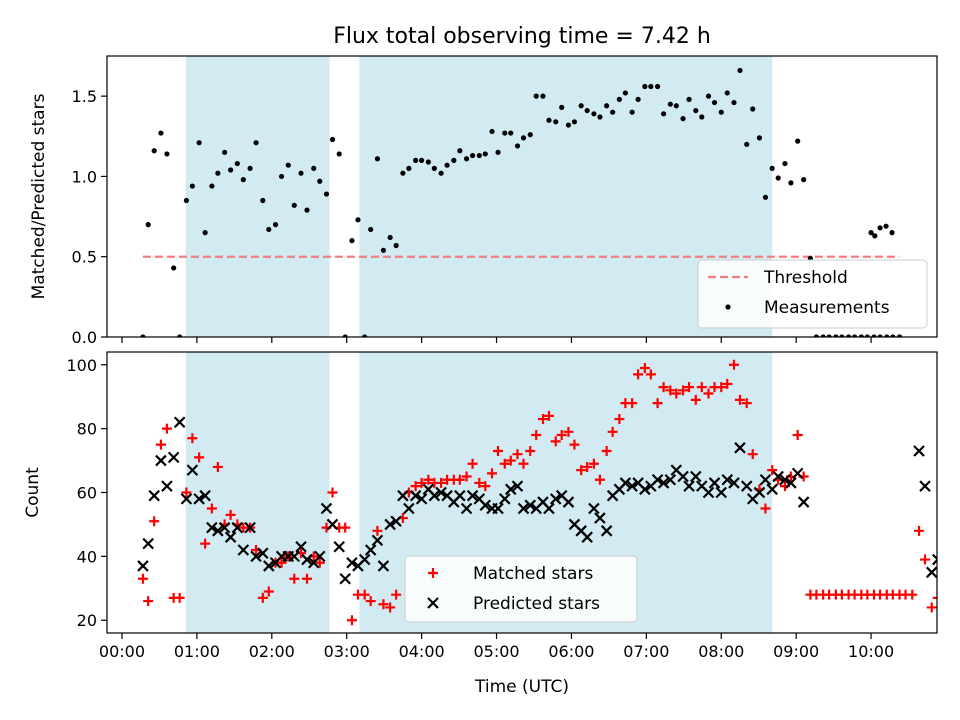 The width and height of the screenshot is (960, 720). Describe the element at coordinates (84, 96) in the screenshot. I see `y-tick-label: 1.5` at that location.